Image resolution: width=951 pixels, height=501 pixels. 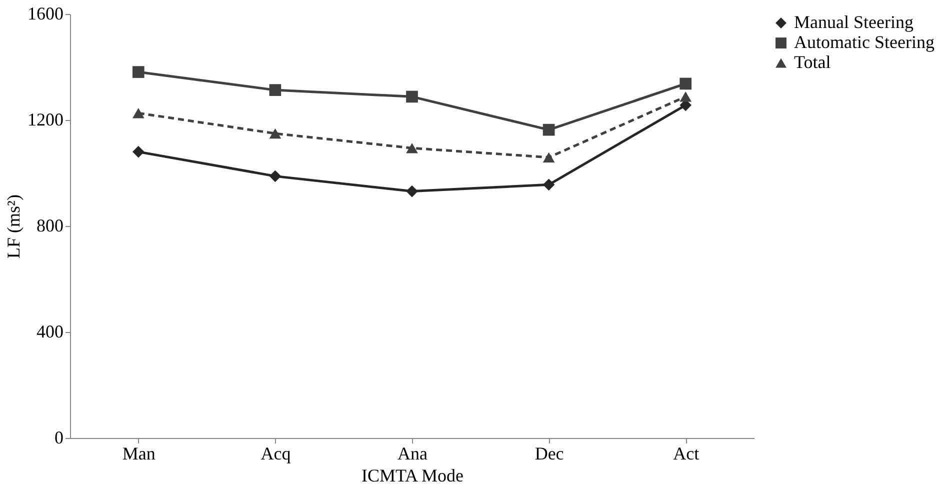 What do you see at coordinates (50, 332) in the screenshot?
I see `y-tick-label: 400` at bounding box center [50, 332].